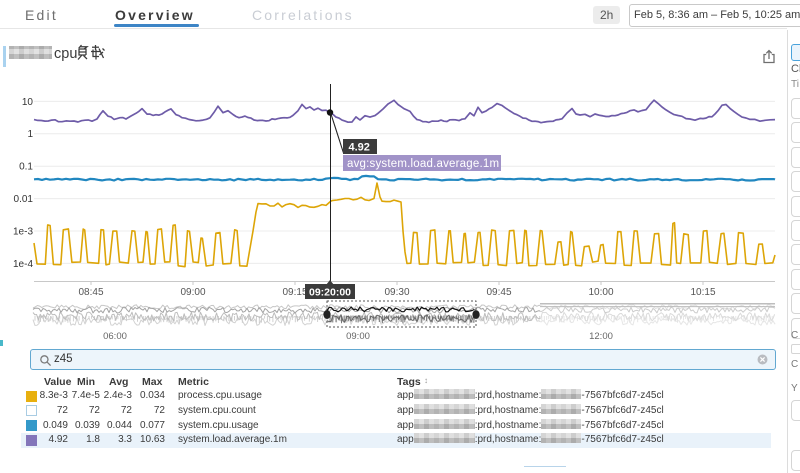 The image size is (800, 473). Describe the element at coordinates (23, 231) in the screenshot. I see `svg-text: 1e-3` at that location.